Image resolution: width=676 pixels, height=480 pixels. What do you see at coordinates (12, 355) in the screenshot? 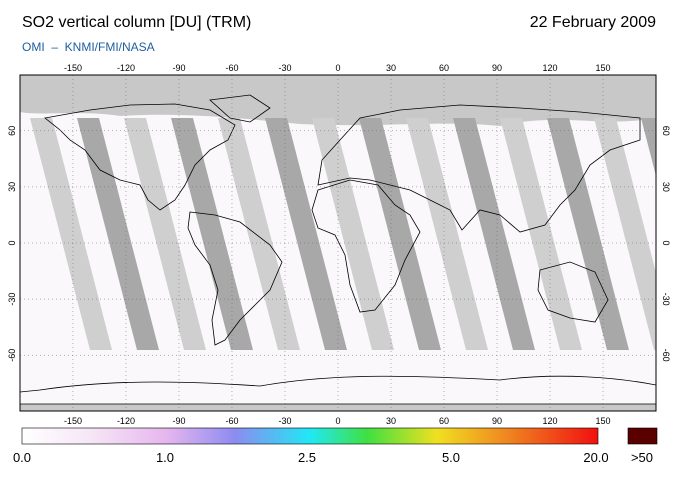
I see `lat-label-left: -60` at bounding box center [12, 355].